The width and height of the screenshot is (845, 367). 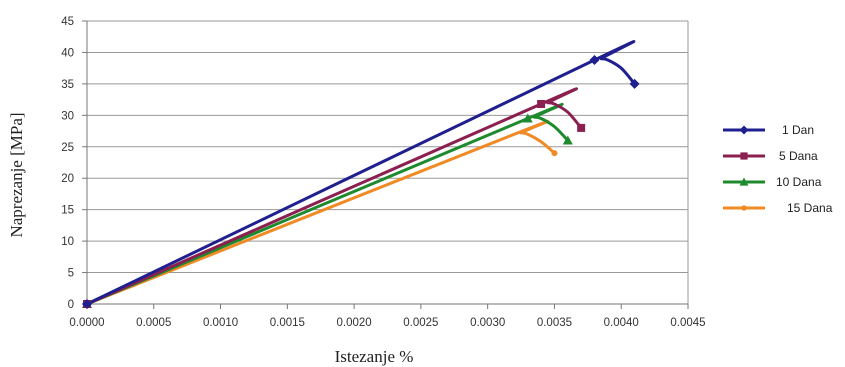 I want to click on y-tick-label: 0, so click(x=71, y=305).